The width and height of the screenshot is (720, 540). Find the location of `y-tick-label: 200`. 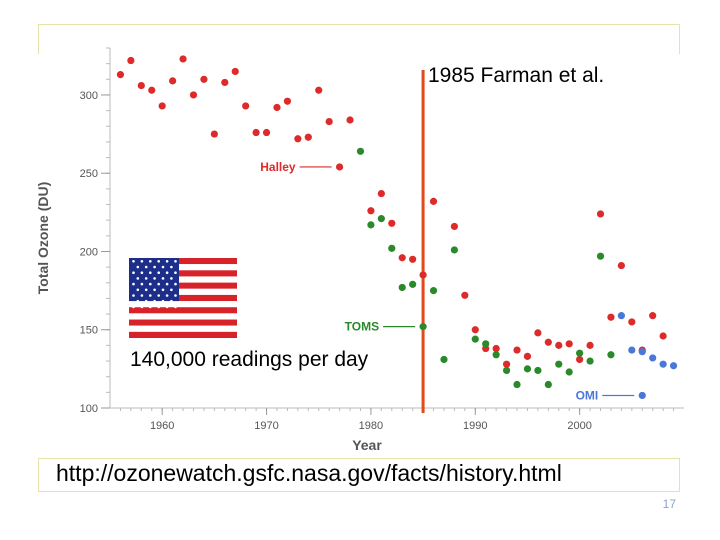

y-tick-label: 200 is located at coordinates (89, 252).